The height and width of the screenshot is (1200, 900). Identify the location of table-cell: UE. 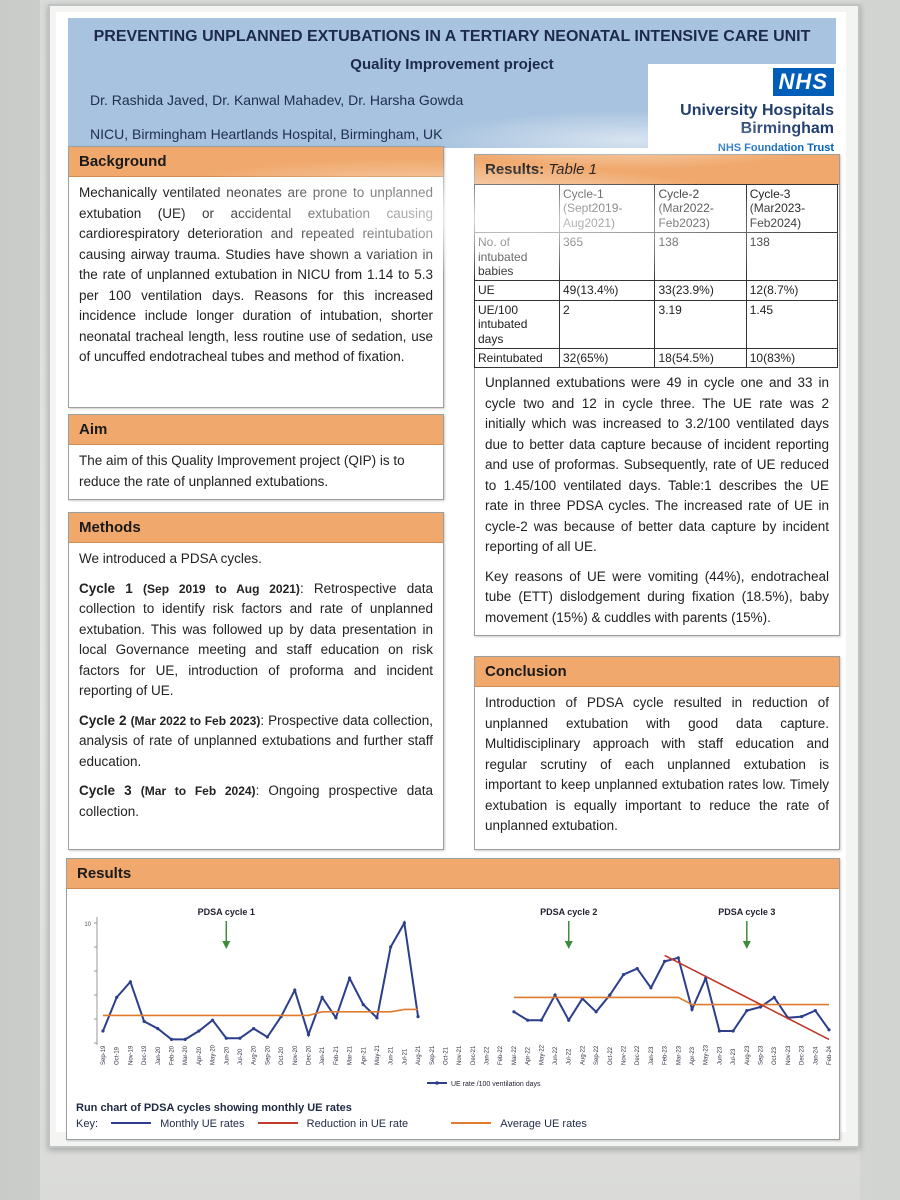
(517, 290).